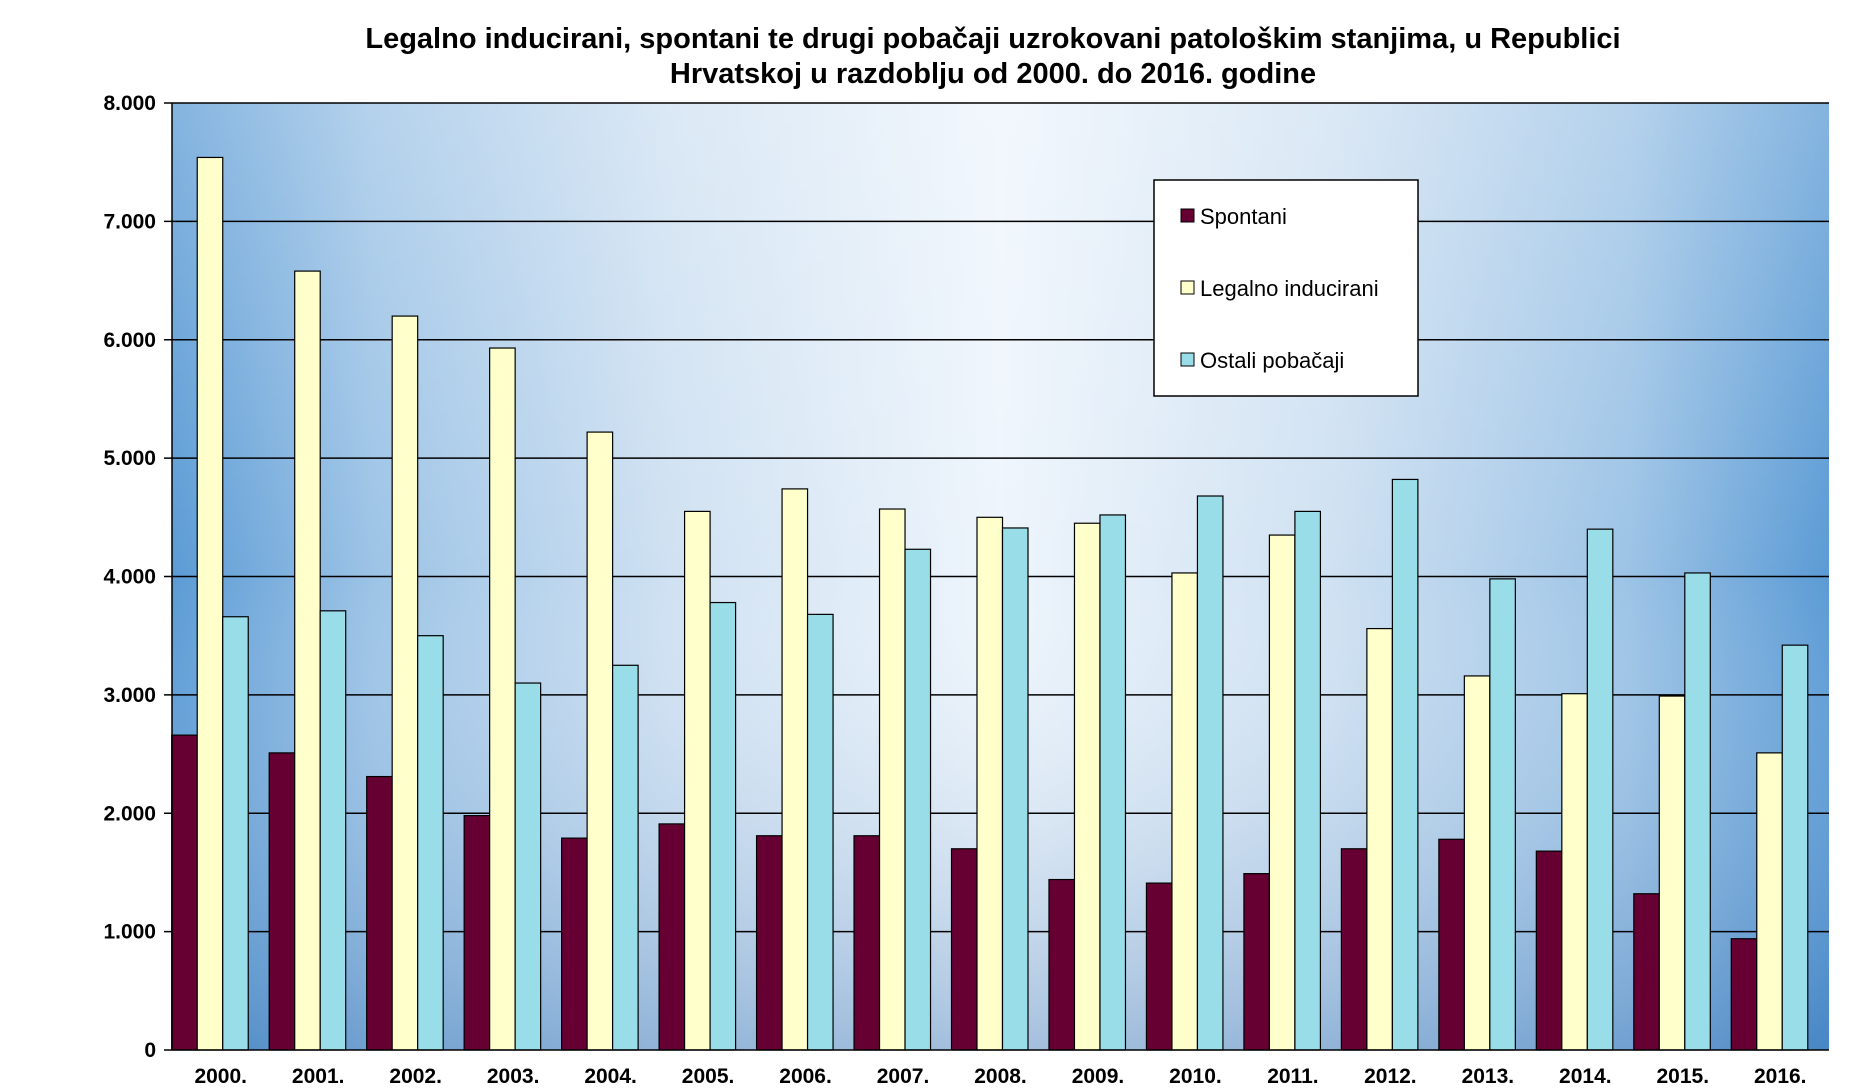 The height and width of the screenshot is (1089, 1869). What do you see at coordinates (1769, 901) in the screenshot?
I see `bar-legalno-inducirani-2016` at bounding box center [1769, 901].